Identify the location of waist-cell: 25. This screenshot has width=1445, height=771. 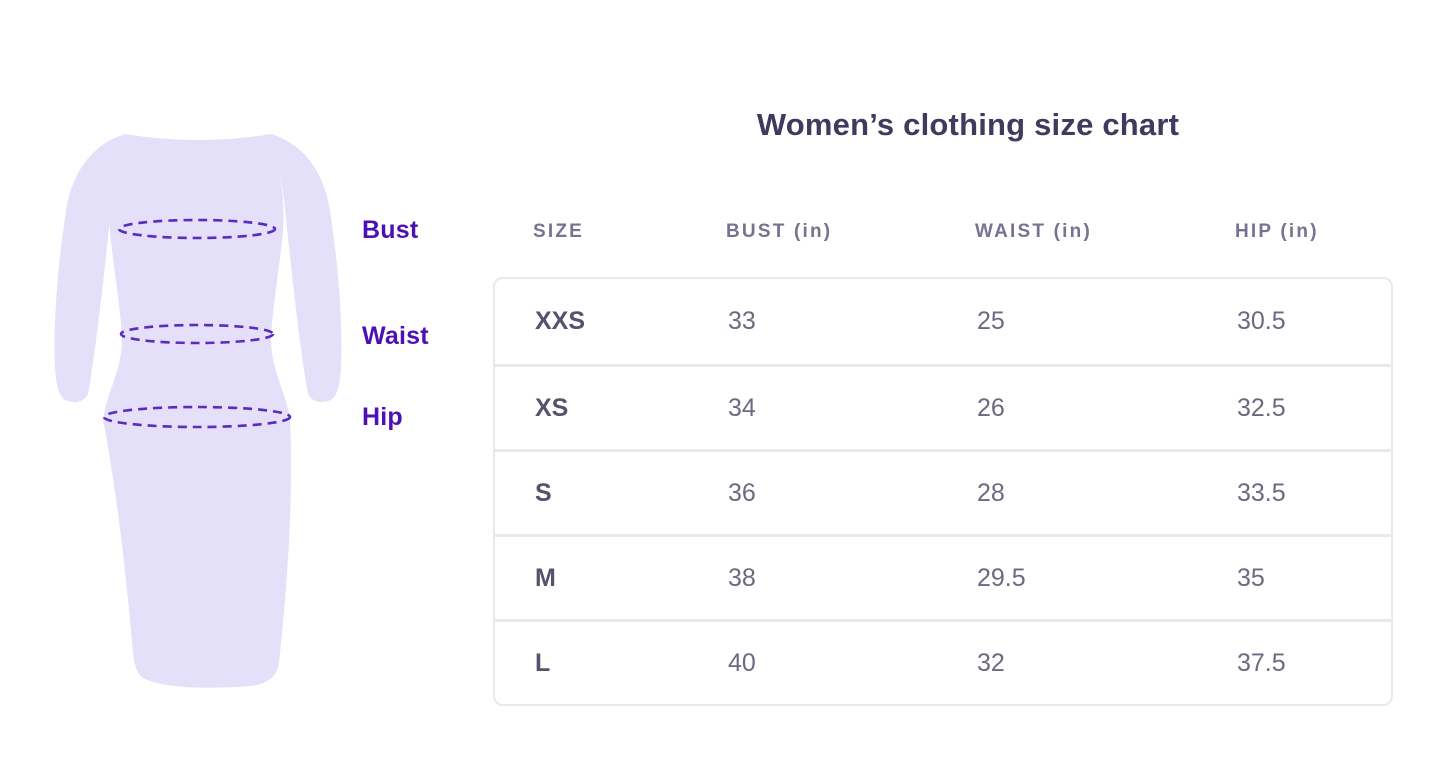
(991, 321).